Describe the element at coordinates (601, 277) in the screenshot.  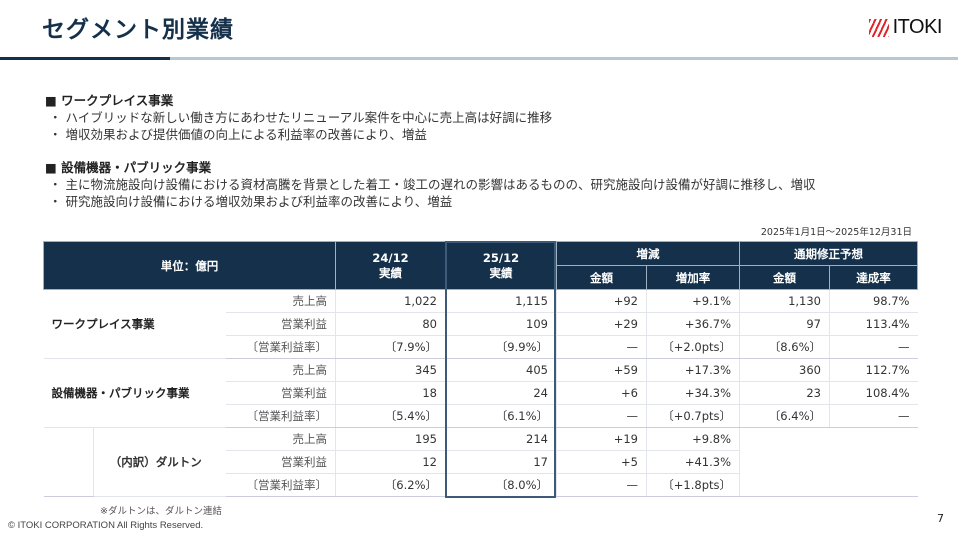
I see `change-amount-header: 金額` at that location.